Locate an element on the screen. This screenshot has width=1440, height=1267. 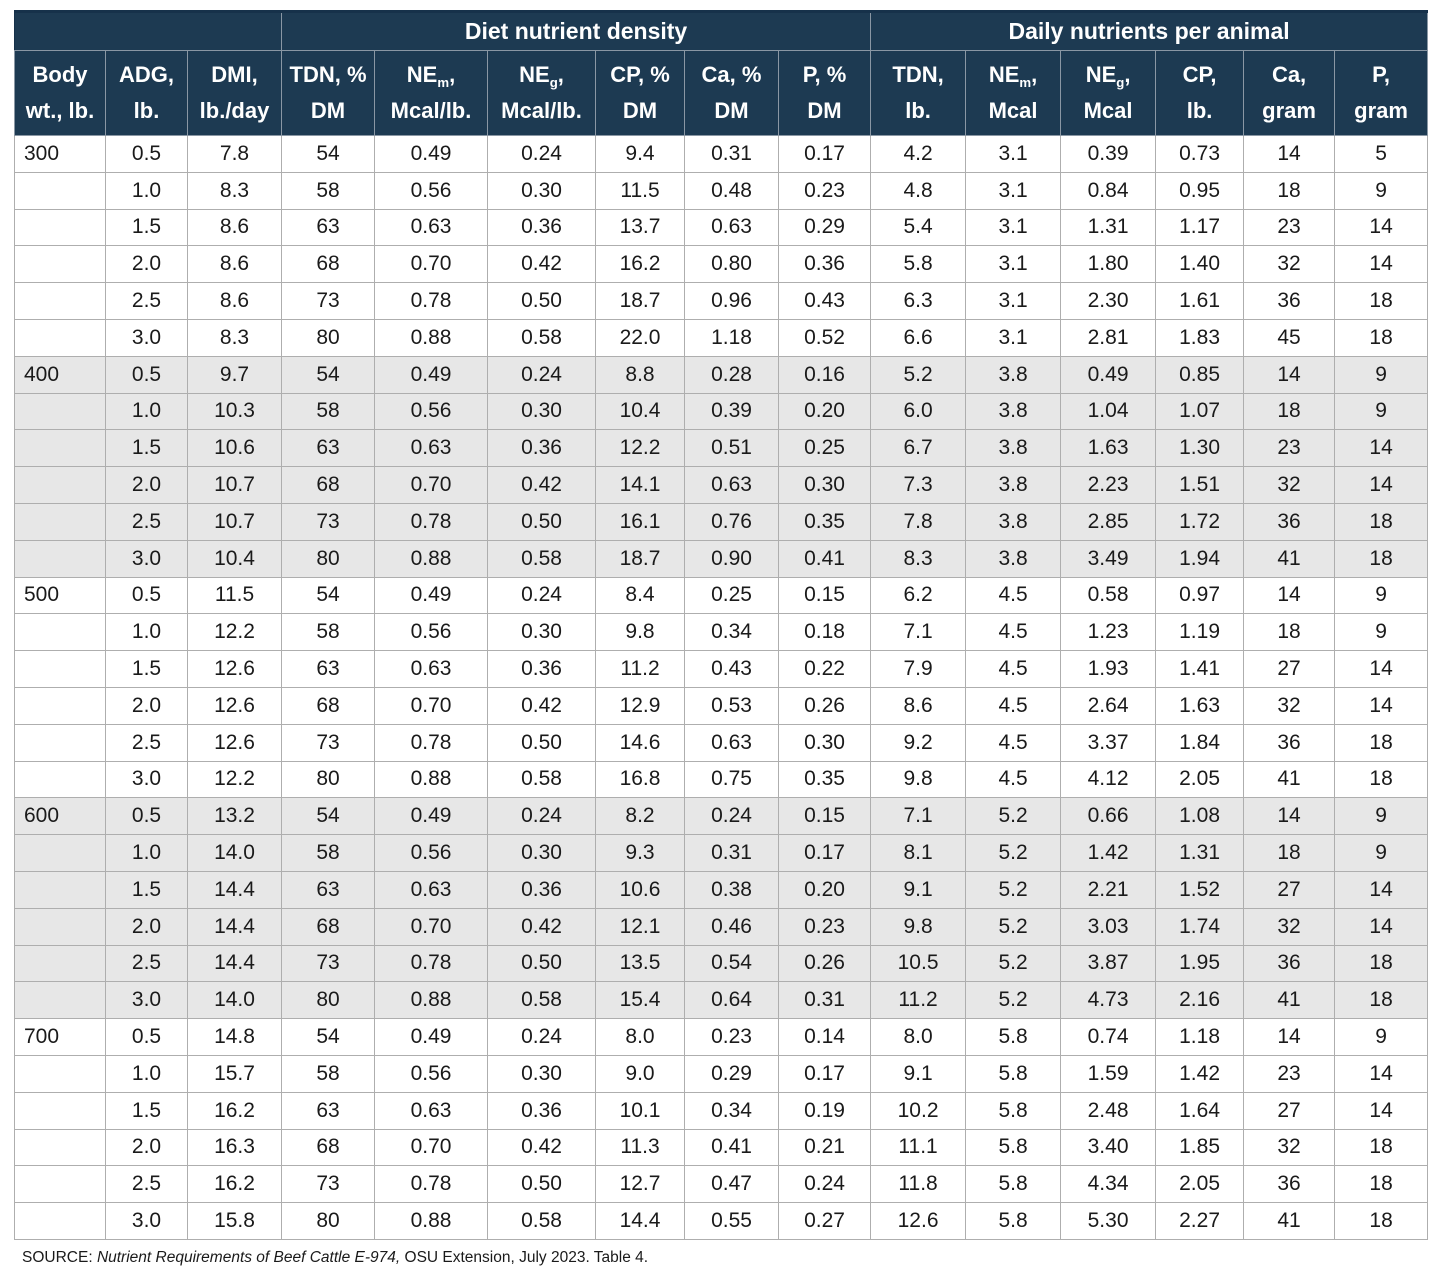
value-cell: 4.73 is located at coordinates (1108, 1000).